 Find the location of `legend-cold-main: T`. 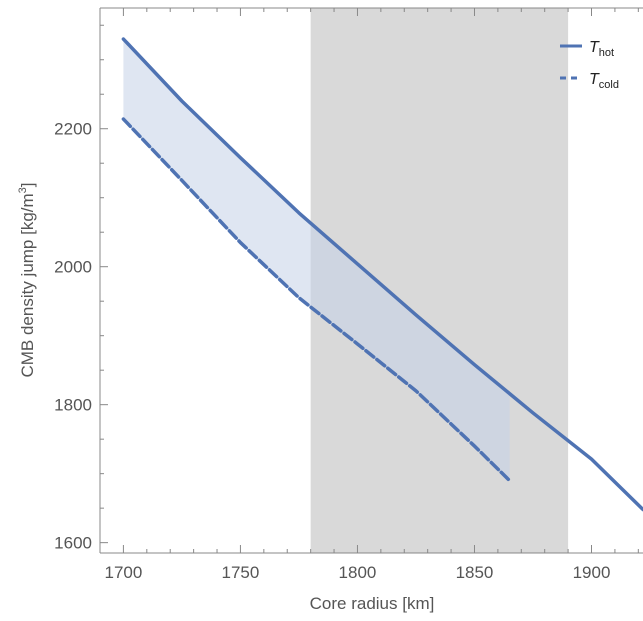

legend-cold-main: T is located at coordinates (594, 79).